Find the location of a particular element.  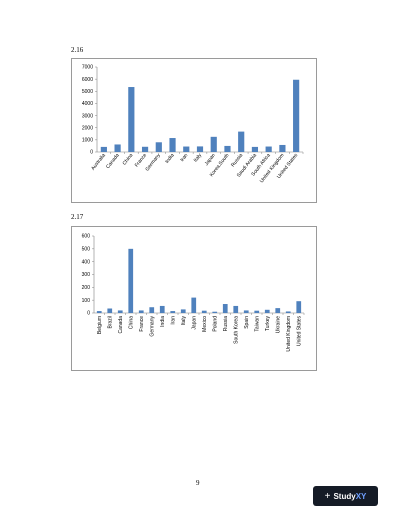

y-tick-label: 1000 is located at coordinates (87, 141).